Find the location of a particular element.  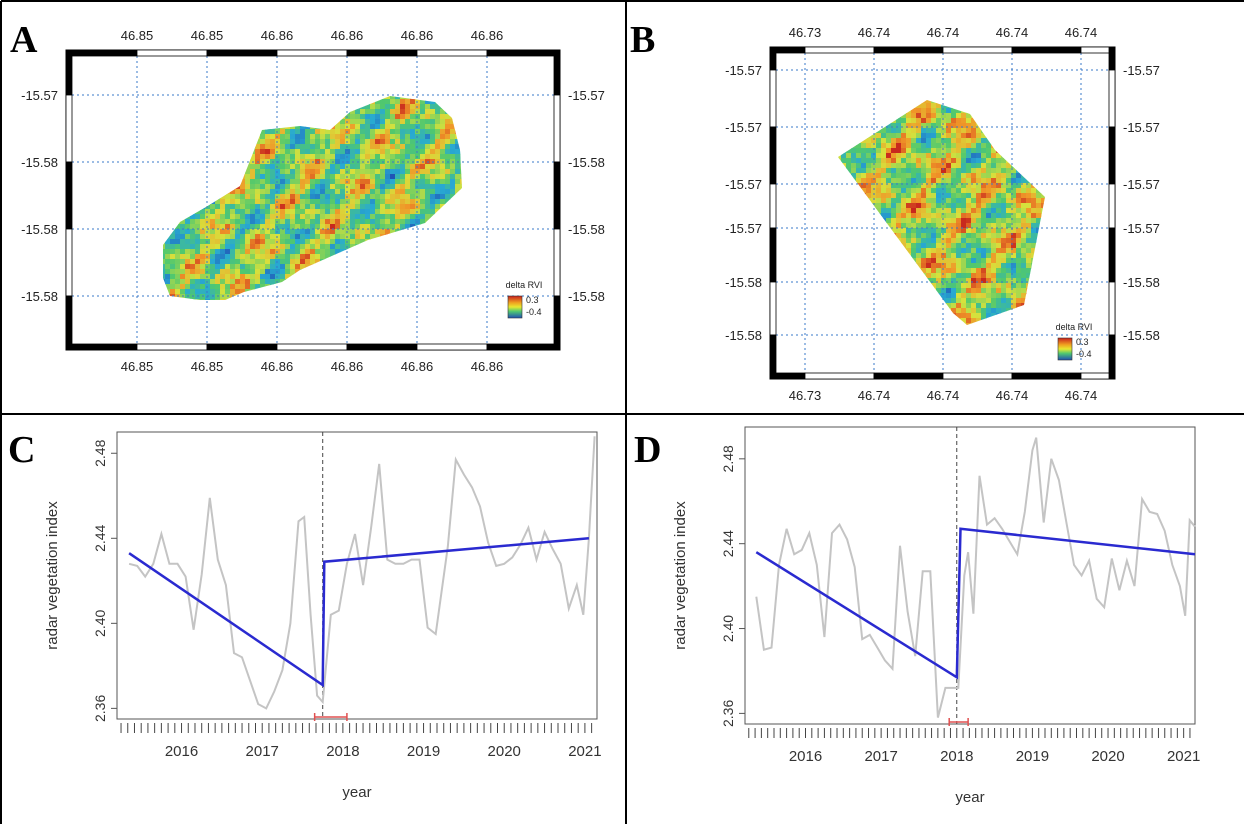

map-frame-a is located at coordinates (313, 200).